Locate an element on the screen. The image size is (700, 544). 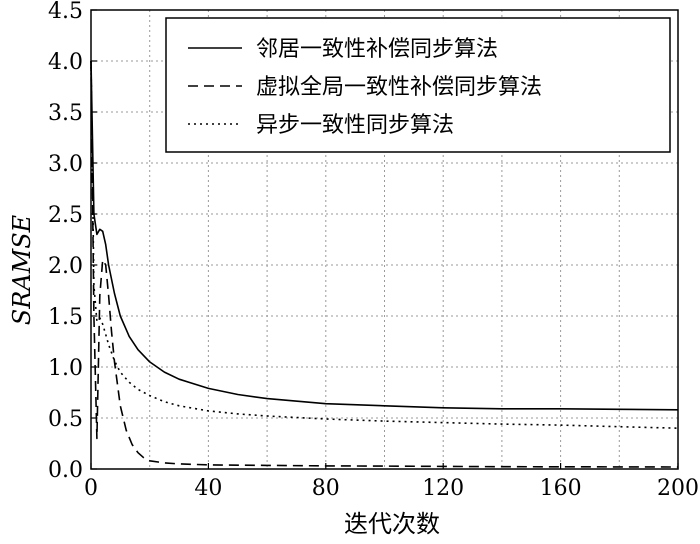
y-tick-label: 3.5 is located at coordinates (65, 113).